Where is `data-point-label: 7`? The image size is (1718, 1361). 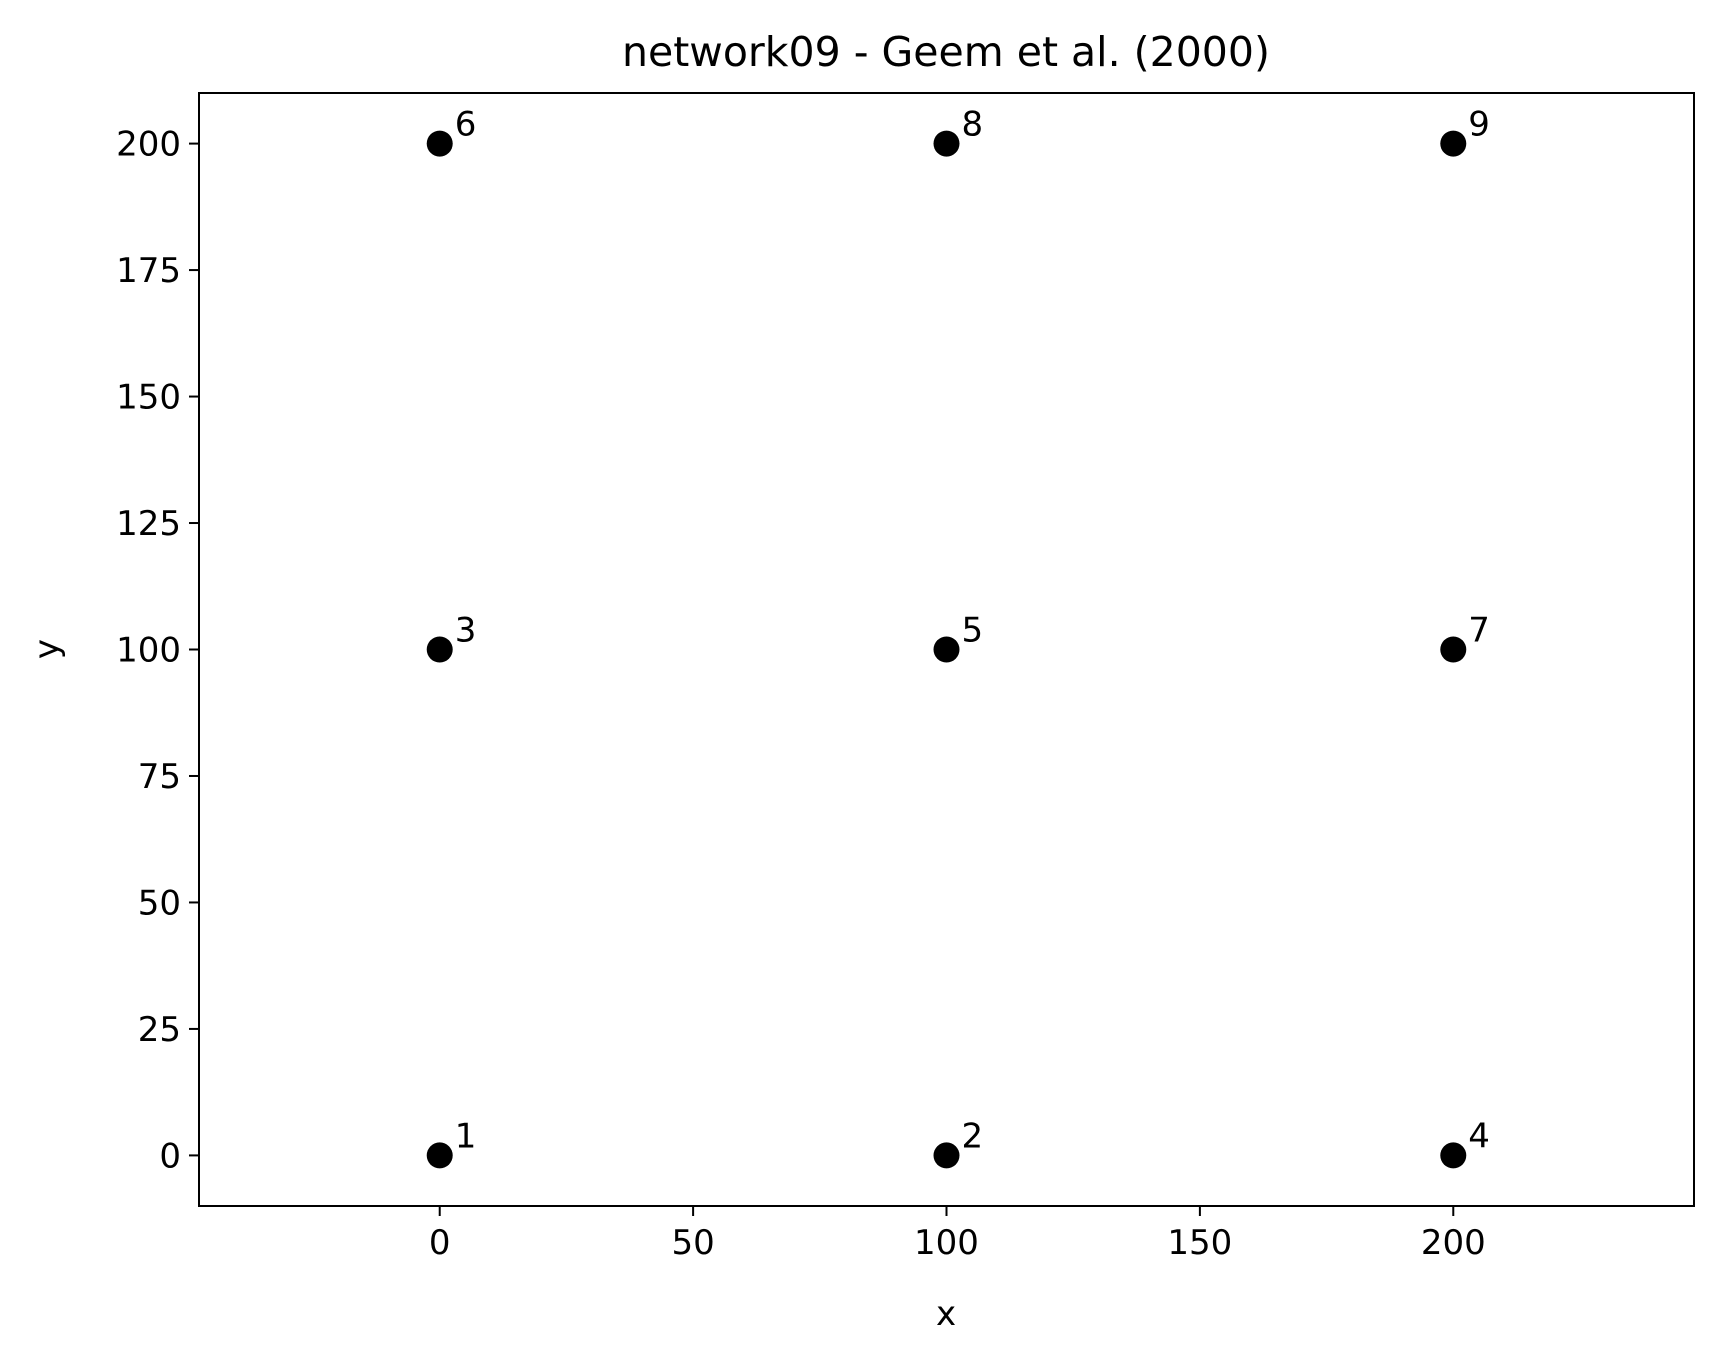
data-point-label: 7 is located at coordinates (1479, 631).